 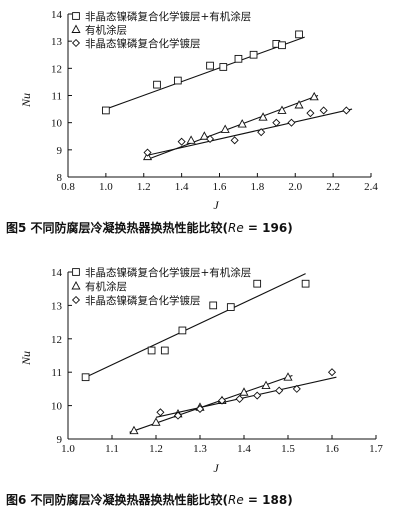 I want to click on x-tick-label: 1.1, so click(x=112, y=449).